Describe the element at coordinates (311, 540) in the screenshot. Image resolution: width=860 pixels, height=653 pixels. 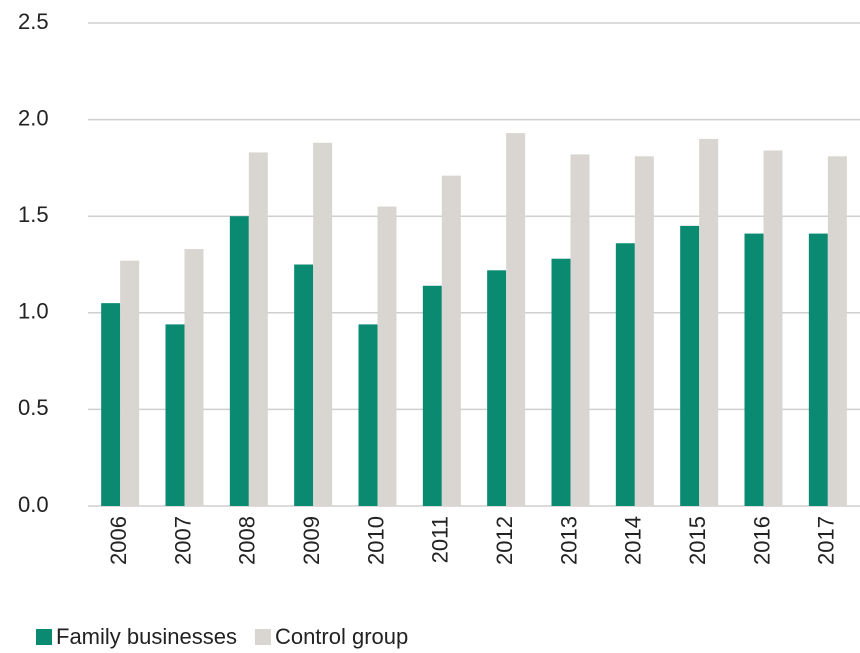
I see `x-tick-label: 2009` at that location.